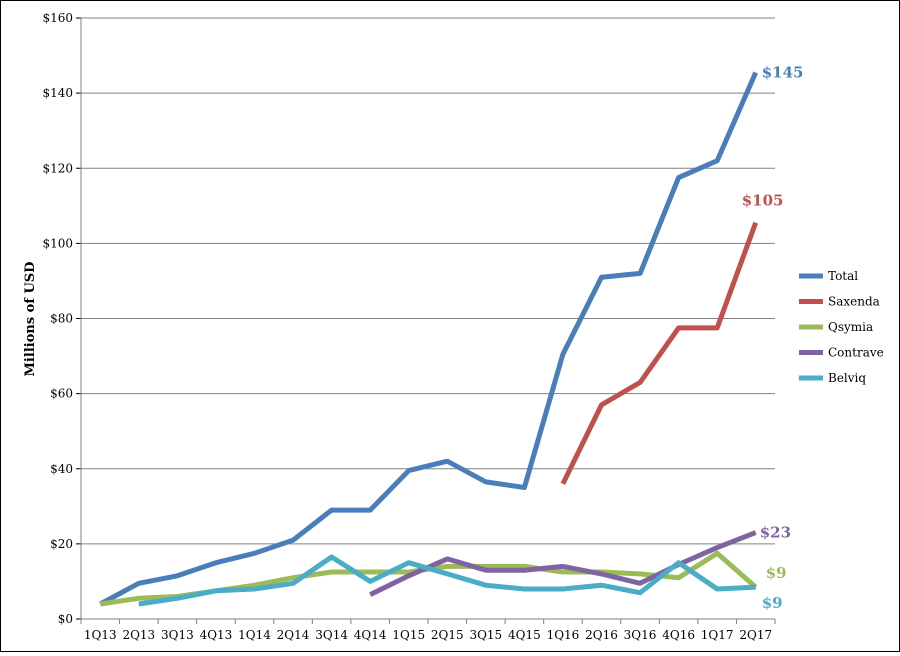  Describe the element at coordinates (775, 533) in the screenshot. I see `end-label-contrave: $23` at that location.